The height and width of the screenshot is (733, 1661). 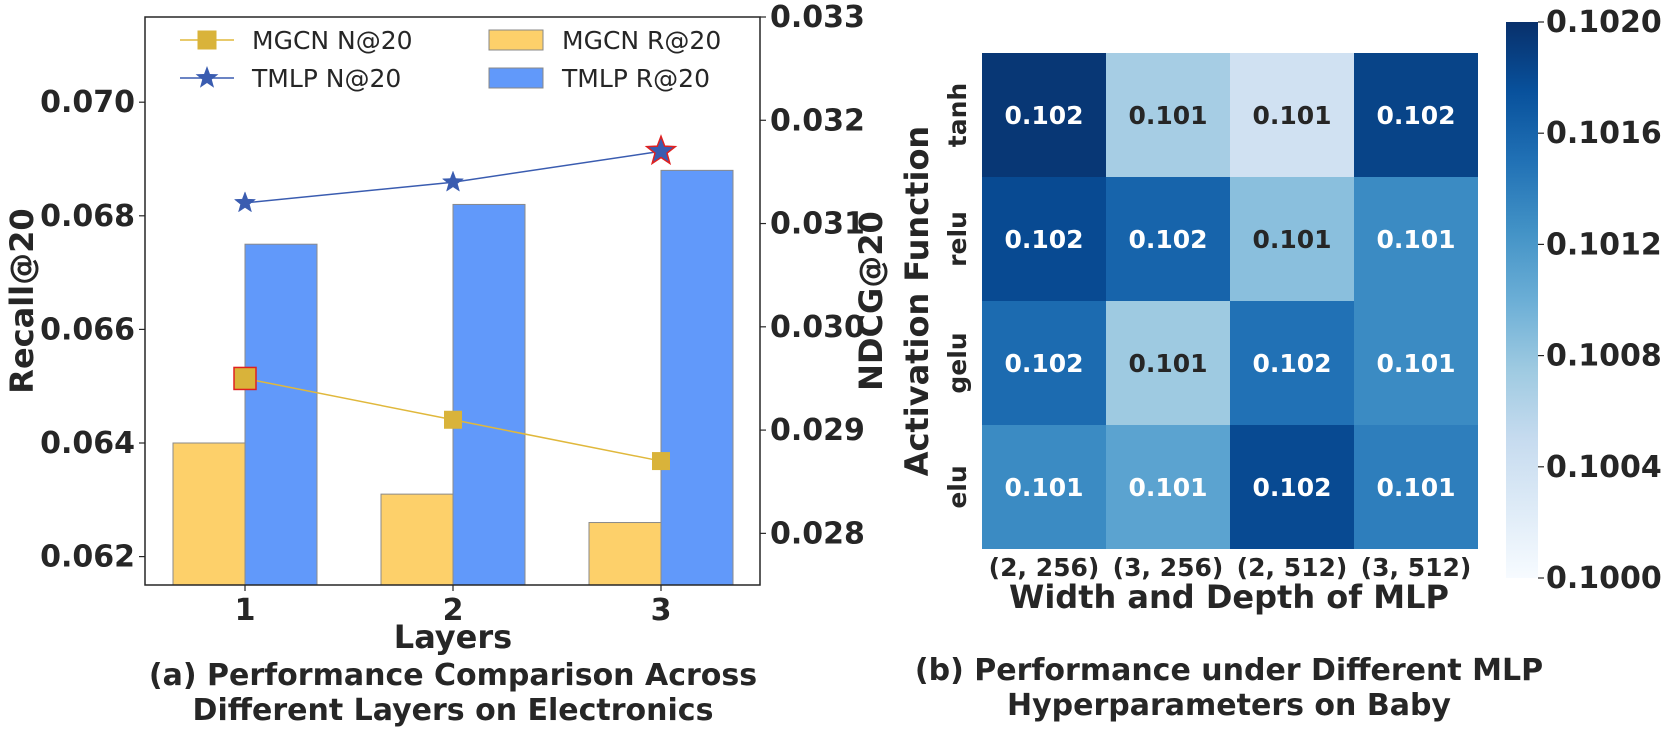 What do you see at coordinates (871, 301) in the screenshot?
I see `right-y-axis-label: NDCG@20` at bounding box center [871, 301].